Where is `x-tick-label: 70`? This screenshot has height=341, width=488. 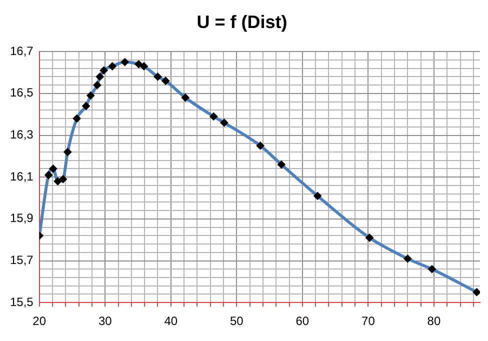
x-tick-label: 70 is located at coordinates (369, 321).